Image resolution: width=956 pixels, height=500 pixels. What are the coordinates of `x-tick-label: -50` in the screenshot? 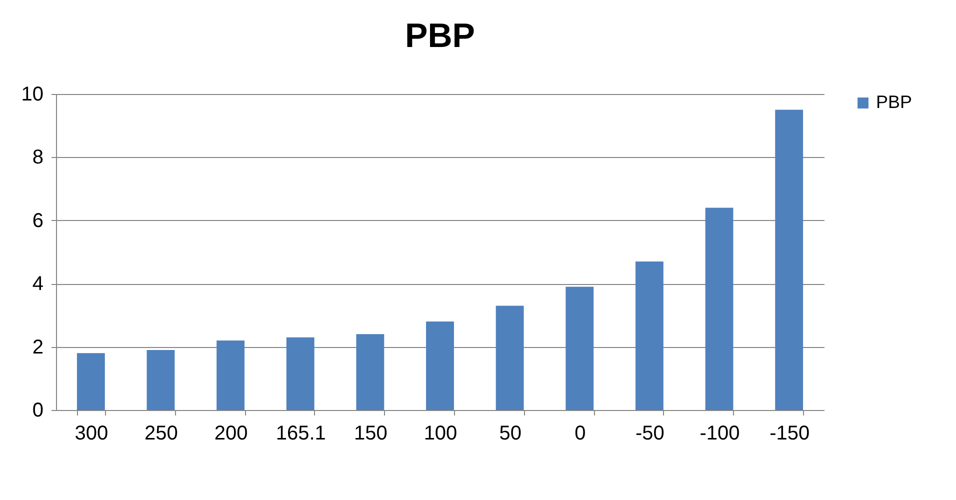 It's located at (650, 433).